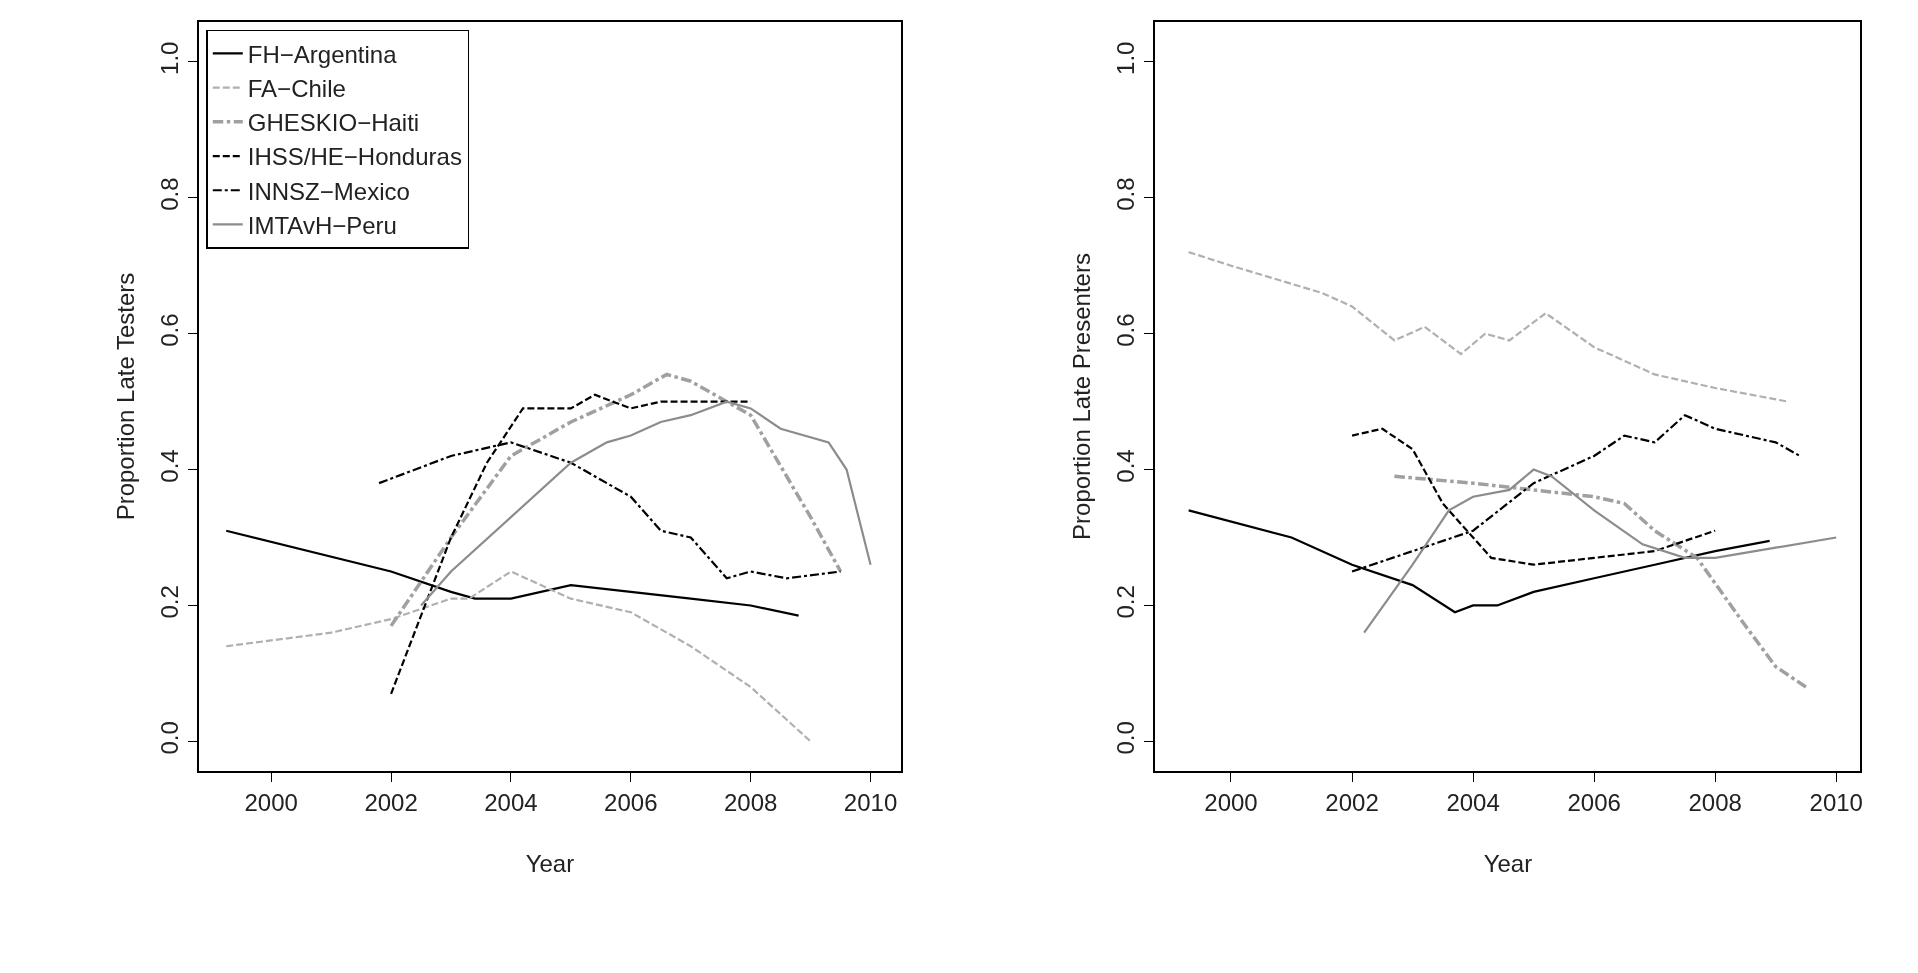 Image resolution: width=1918 pixels, height=973 pixels. I want to click on legend-label: GHESKIO−Haiti, so click(333, 123).